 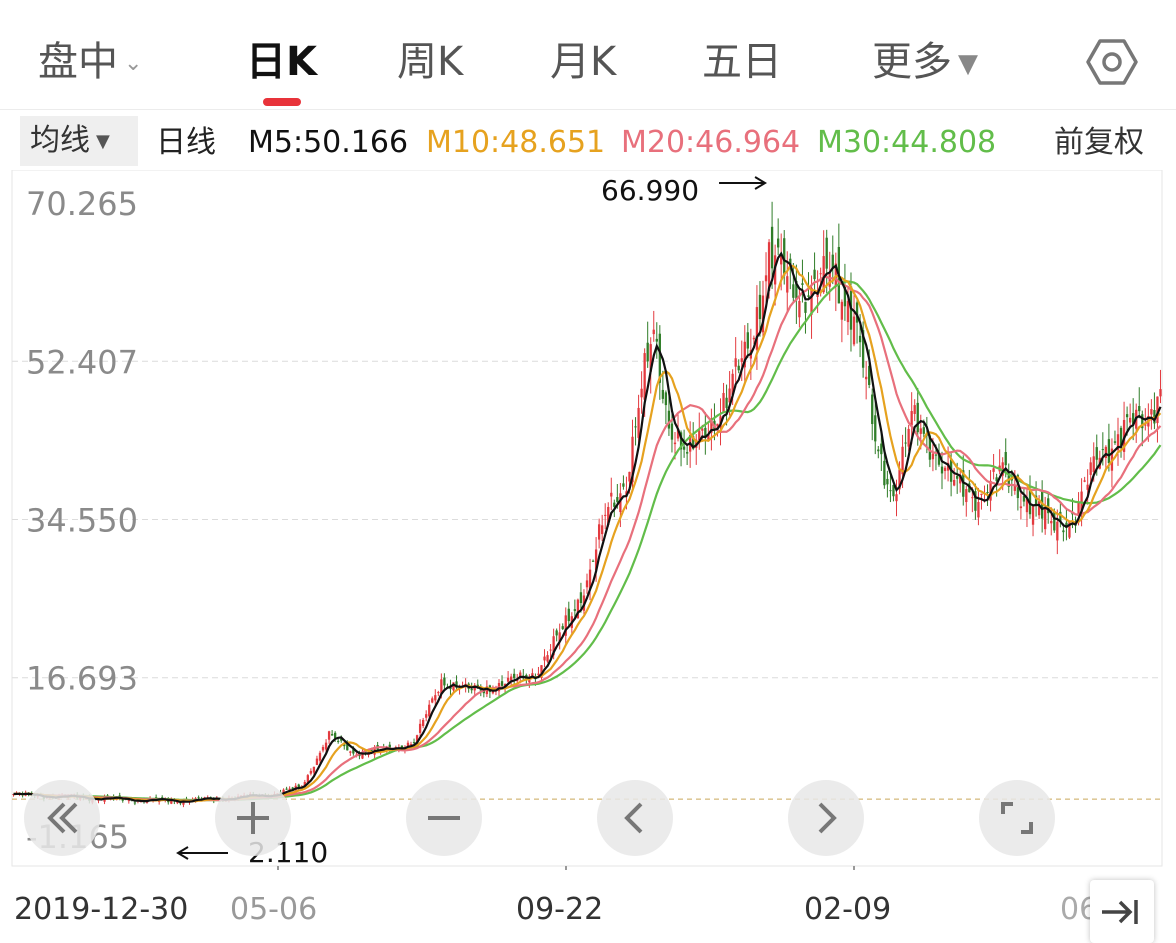 I want to click on tab-daily-k: 日K, so click(x=281, y=70).